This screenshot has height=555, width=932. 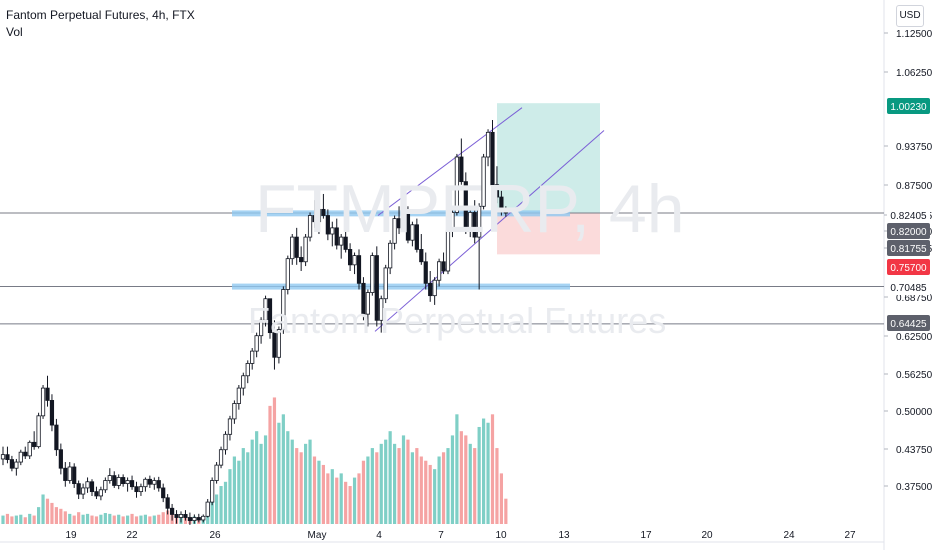 I want to click on time-tick-label: 17, so click(x=646, y=535).